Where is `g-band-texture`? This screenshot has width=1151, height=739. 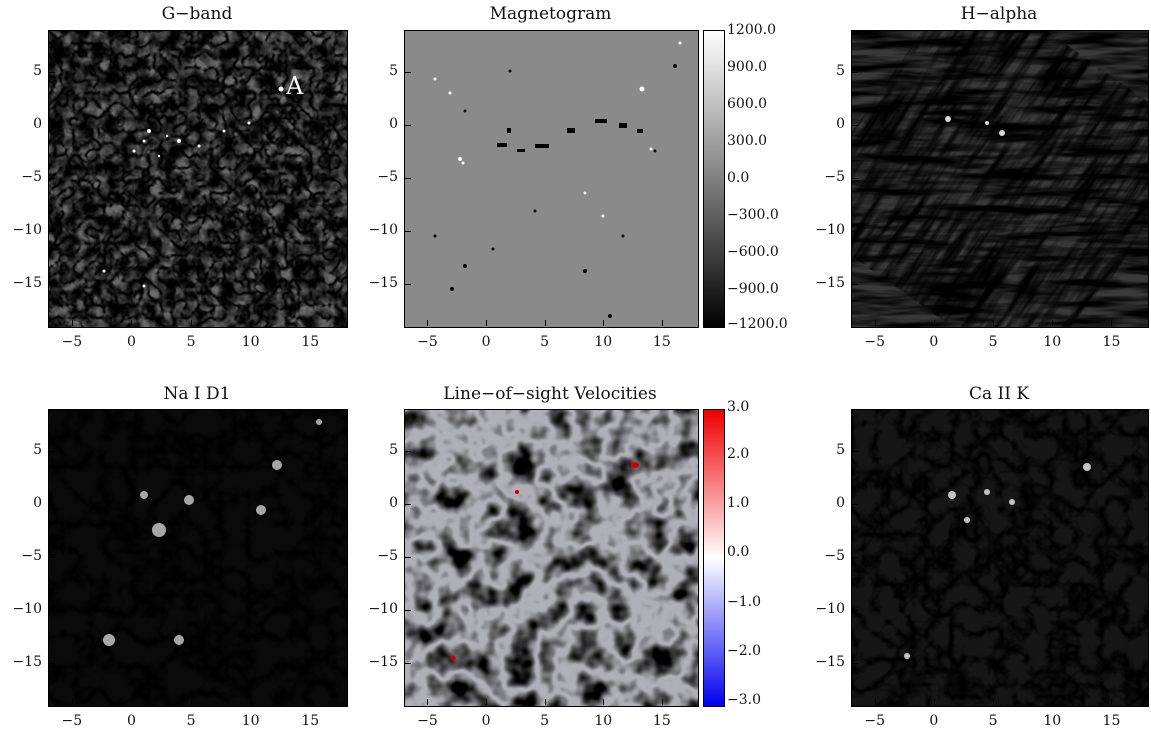 g-band-texture is located at coordinates (198, 179).